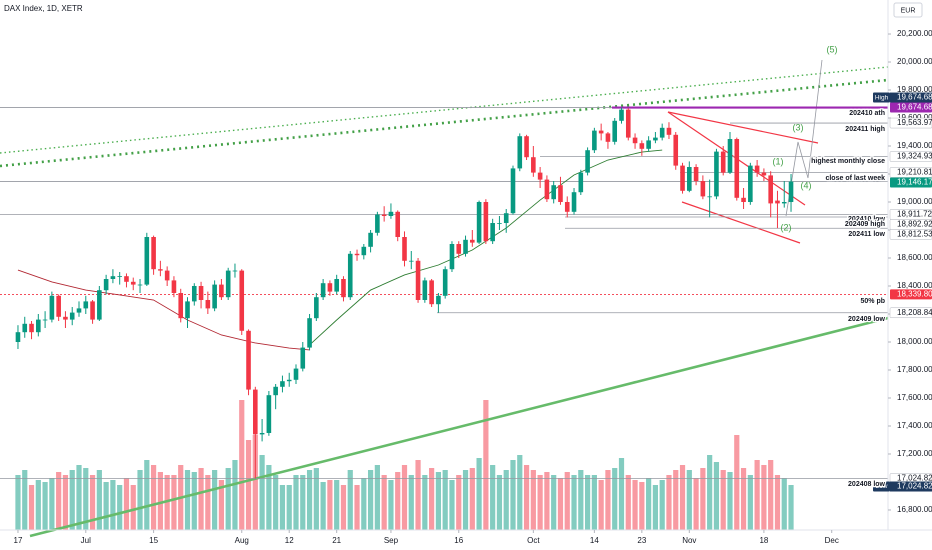  What do you see at coordinates (18, 540) in the screenshot?
I see `x-tick-label: 17` at bounding box center [18, 540].